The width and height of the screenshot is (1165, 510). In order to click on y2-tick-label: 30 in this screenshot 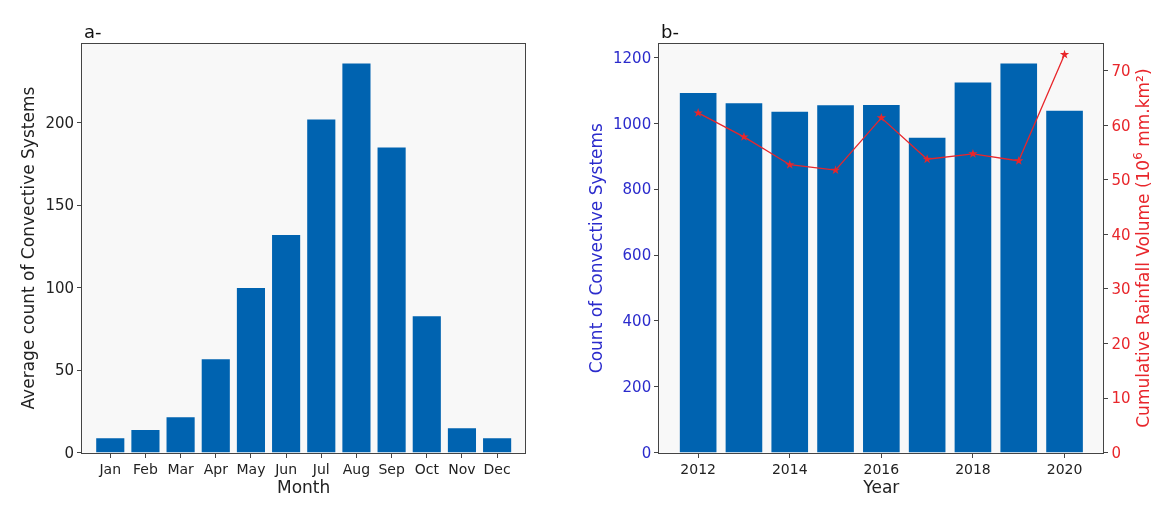, I will do `click(1121, 289)`.